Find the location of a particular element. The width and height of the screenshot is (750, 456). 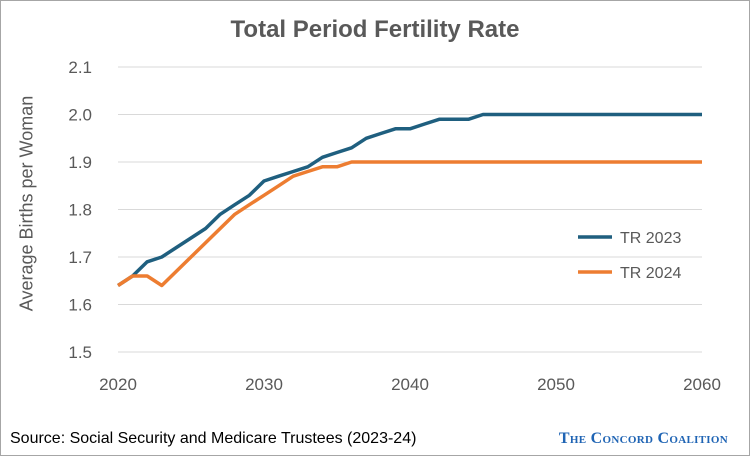

brand-logo-text: The Concord Coalition is located at coordinates (643, 438).